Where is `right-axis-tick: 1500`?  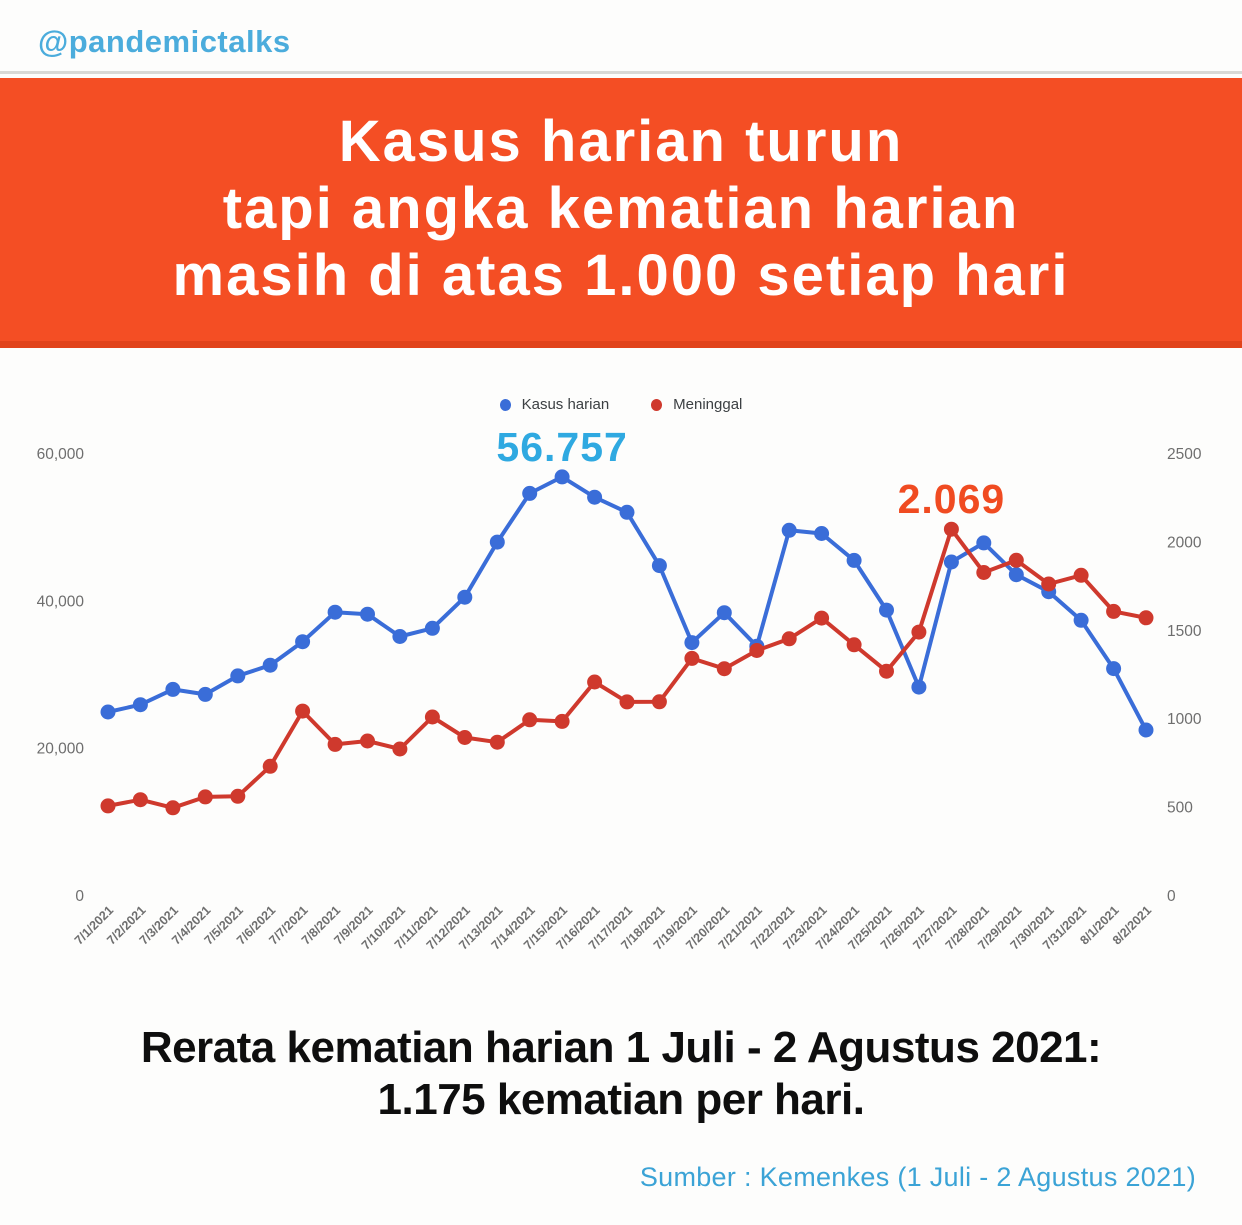
right-axis-tick: 1500 is located at coordinates (1184, 631).